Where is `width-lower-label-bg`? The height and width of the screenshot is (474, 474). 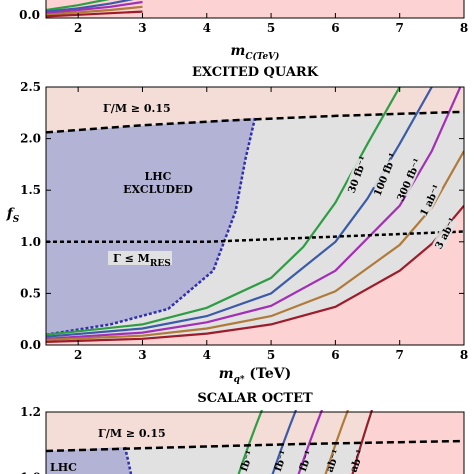
width-lower-label-bg is located at coordinates (140, 258).